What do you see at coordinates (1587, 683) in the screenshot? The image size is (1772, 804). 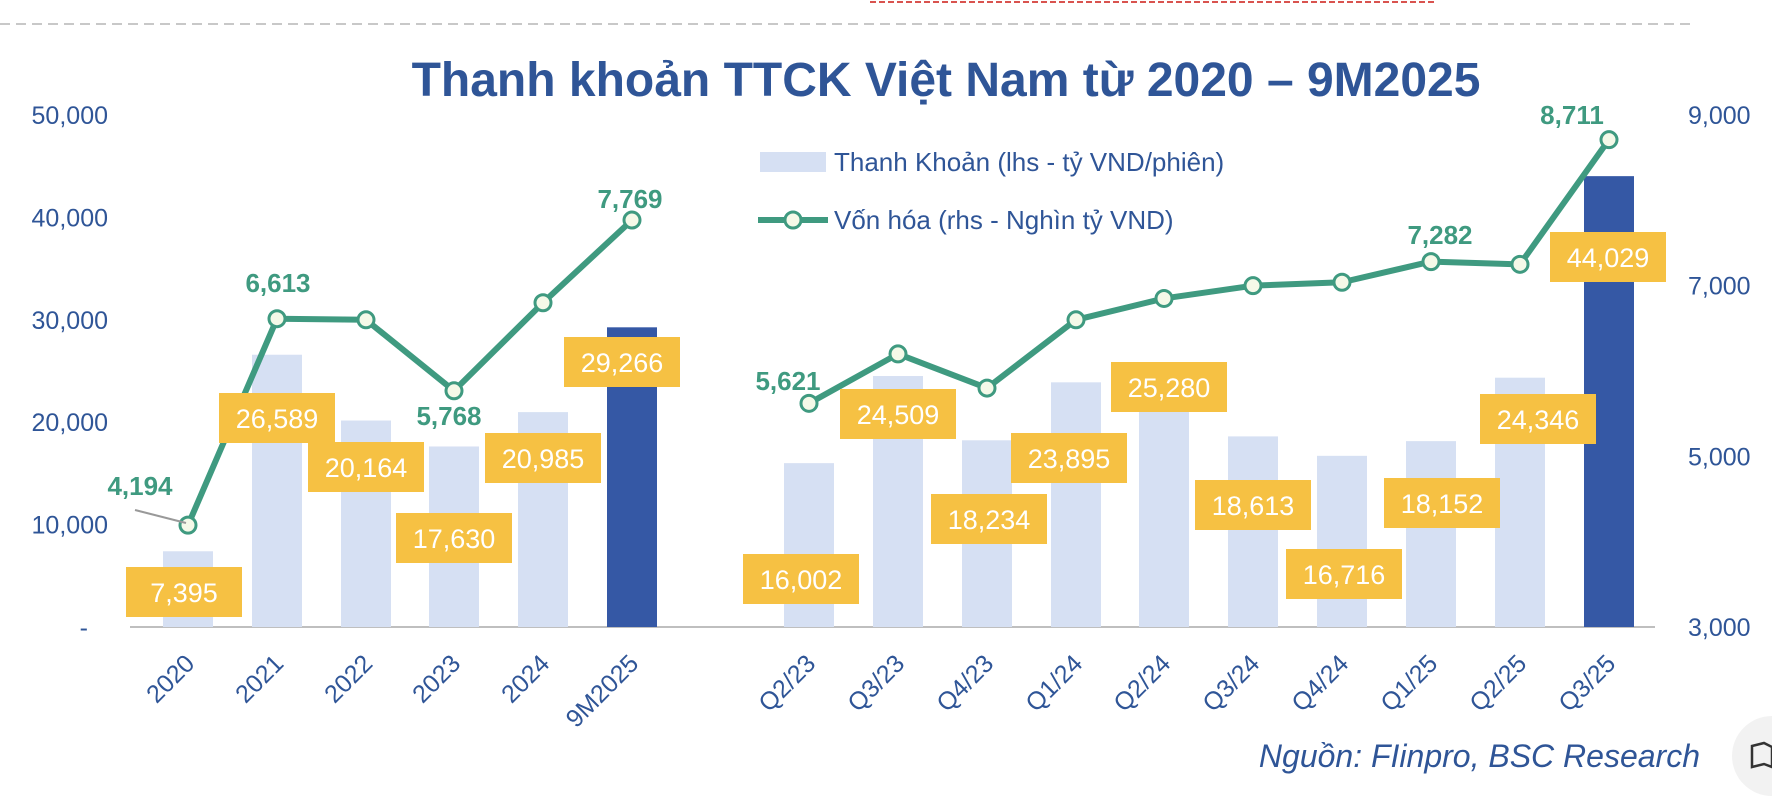 I see `x-tick-label: Q3/25` at bounding box center [1587, 683].